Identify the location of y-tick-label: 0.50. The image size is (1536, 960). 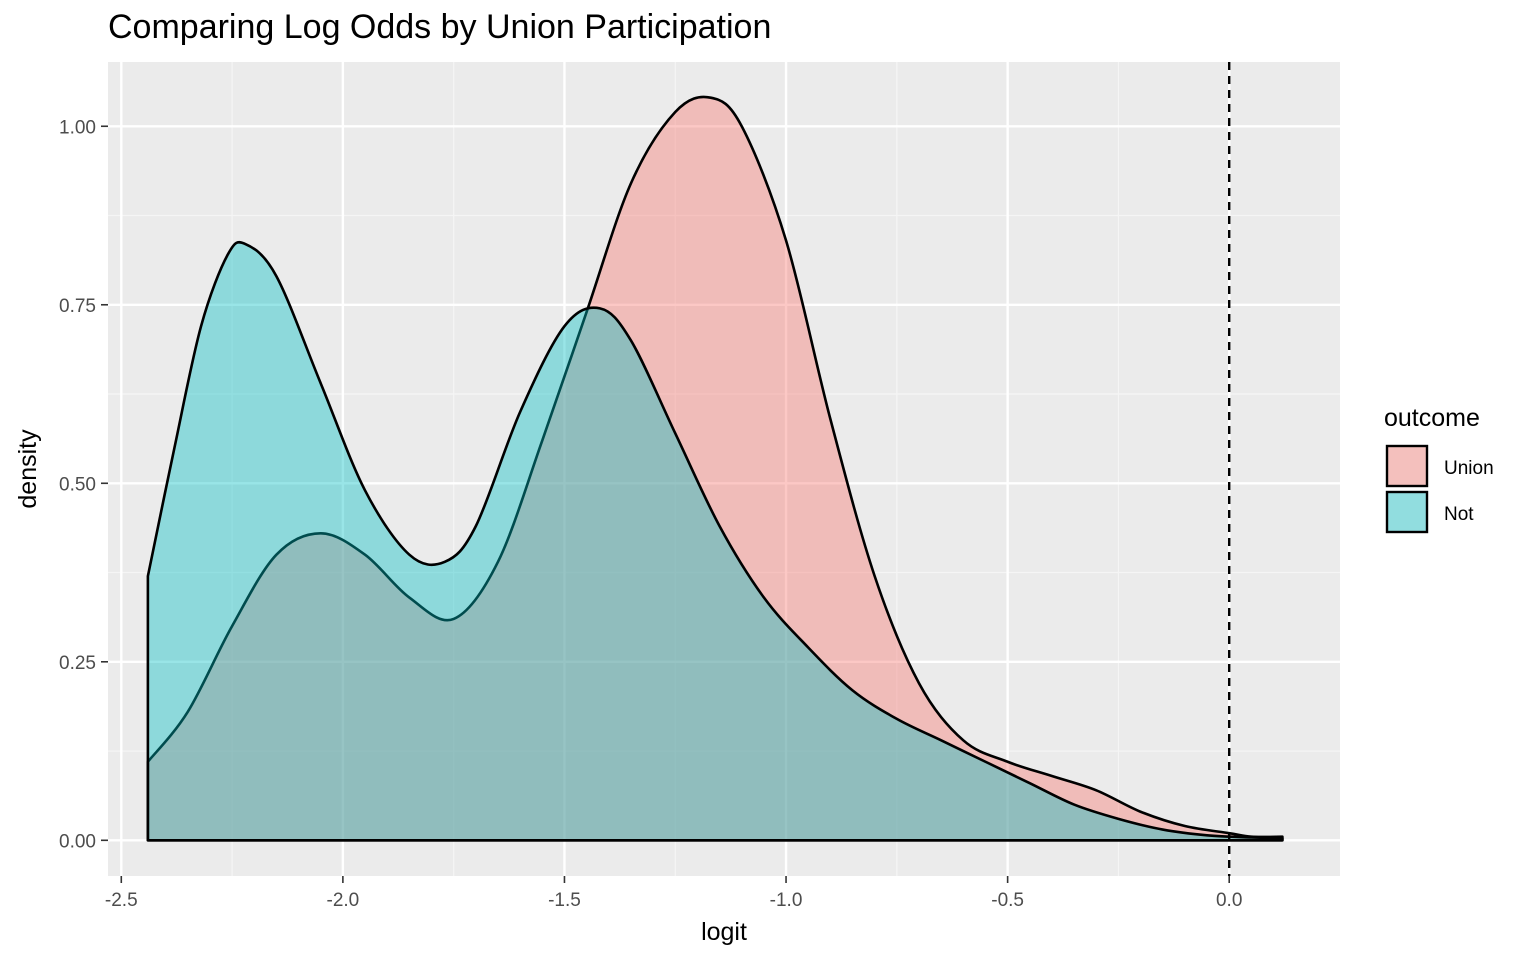
(77, 484).